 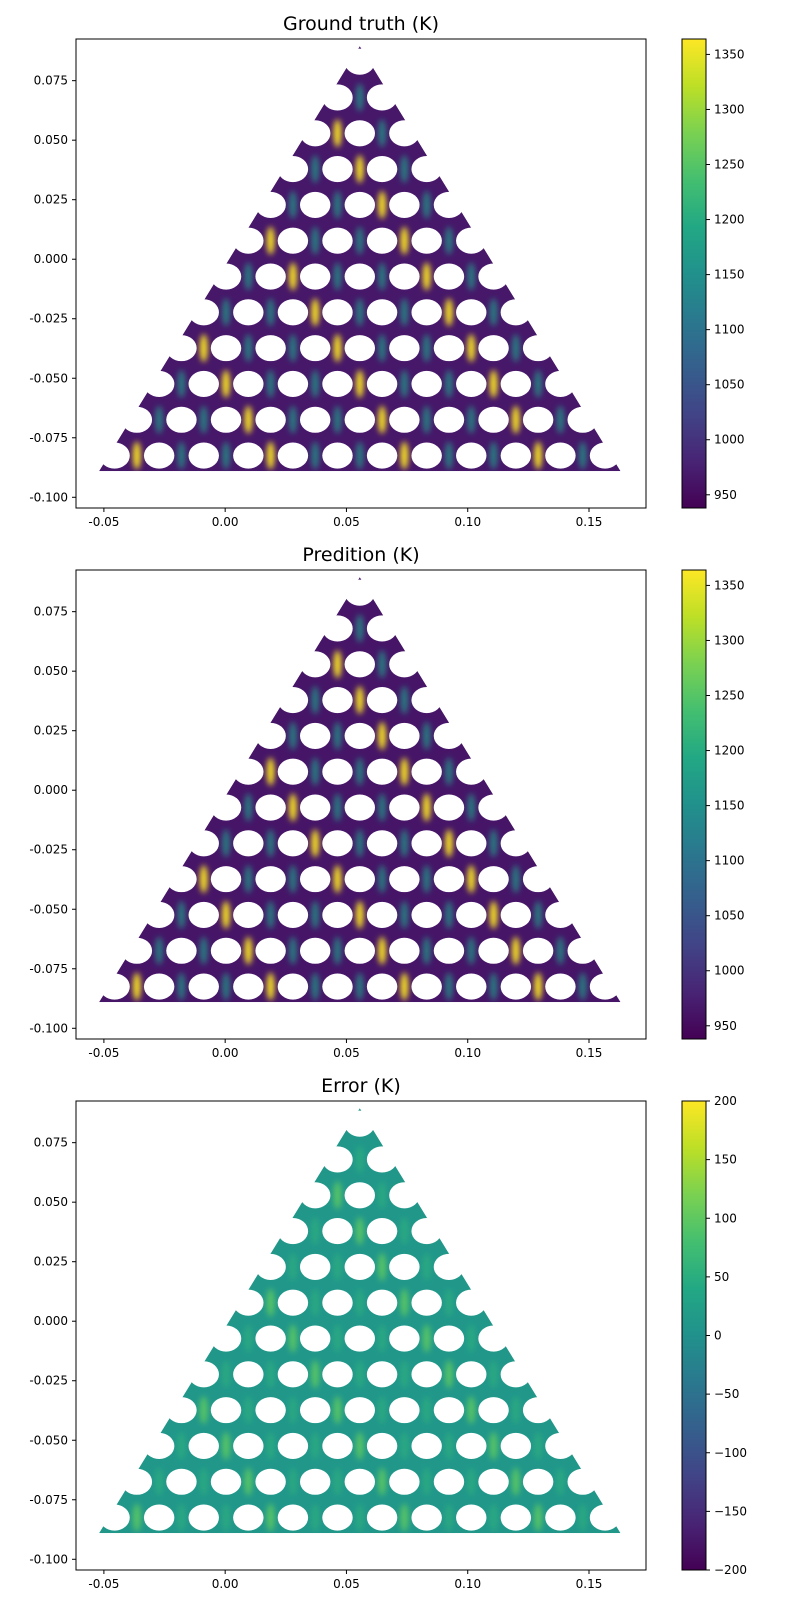 I want to click on colorbar-tick-label: −150, so click(x=730, y=1511).